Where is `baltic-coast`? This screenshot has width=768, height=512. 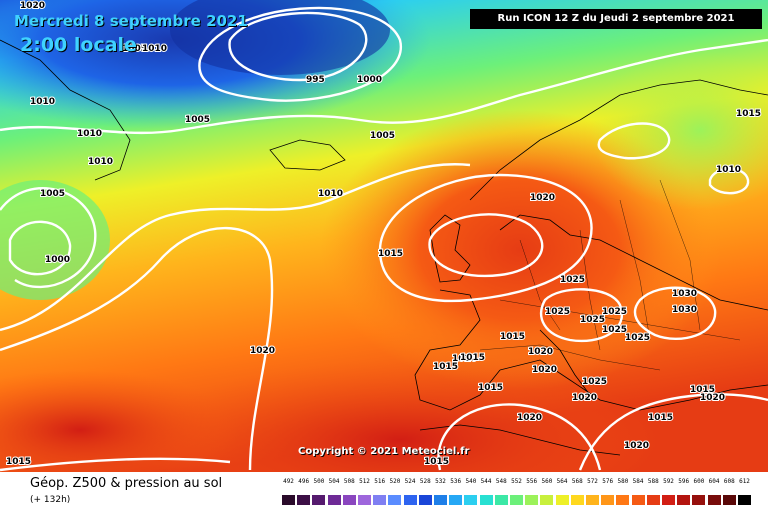 baltic-coast is located at coordinates (633, 262).